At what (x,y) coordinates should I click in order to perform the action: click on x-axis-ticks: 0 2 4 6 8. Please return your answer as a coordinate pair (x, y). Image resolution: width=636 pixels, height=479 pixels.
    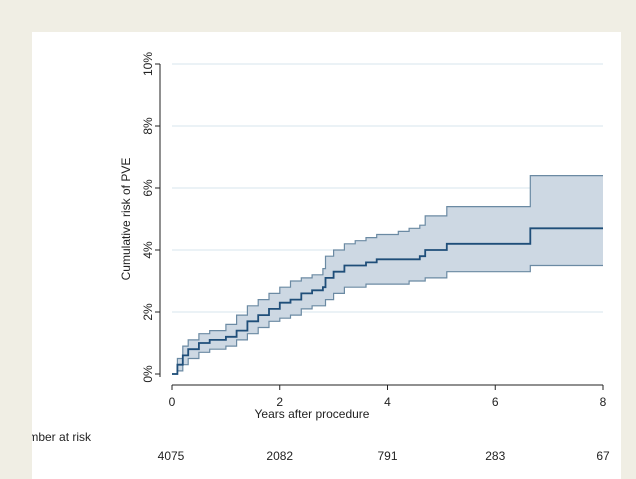
    Looking at the image, I should click on (388, 397).